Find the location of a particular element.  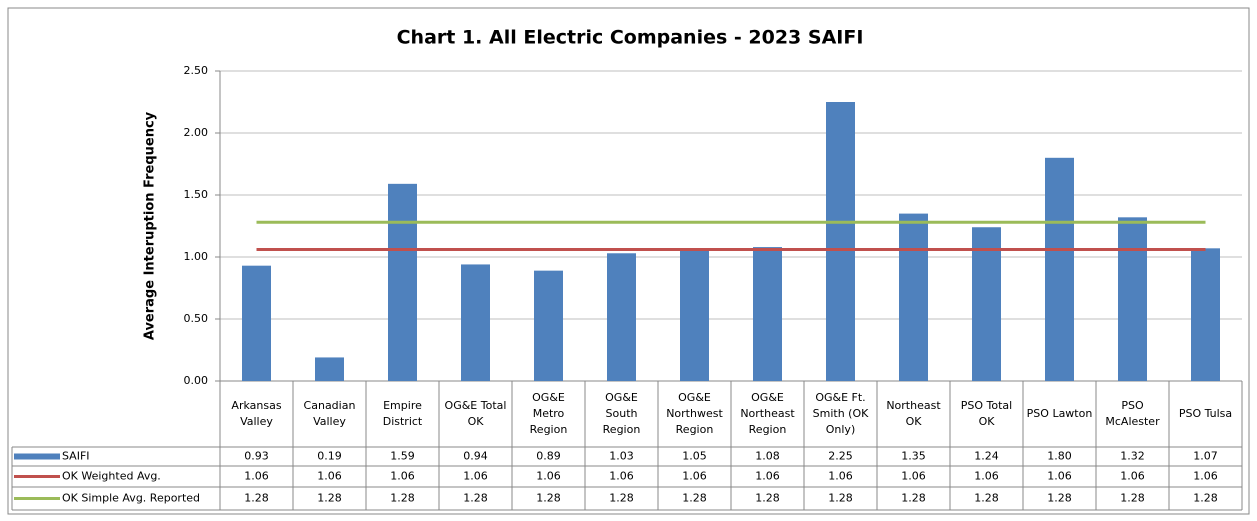

y-tick-label: 0.00 is located at coordinates (196, 380).